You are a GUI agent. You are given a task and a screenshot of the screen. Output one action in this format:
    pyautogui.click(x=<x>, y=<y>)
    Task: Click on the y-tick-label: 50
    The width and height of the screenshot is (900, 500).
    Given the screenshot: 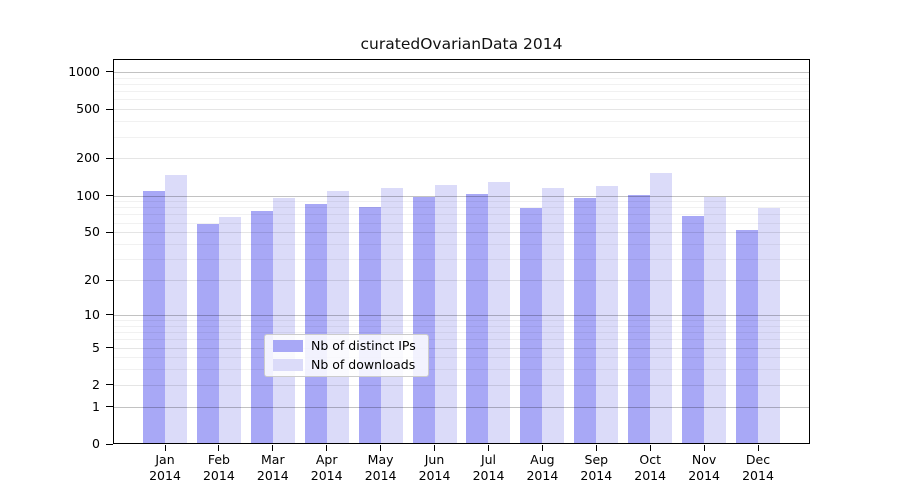 What is the action you would take?
    pyautogui.click(x=92, y=232)
    